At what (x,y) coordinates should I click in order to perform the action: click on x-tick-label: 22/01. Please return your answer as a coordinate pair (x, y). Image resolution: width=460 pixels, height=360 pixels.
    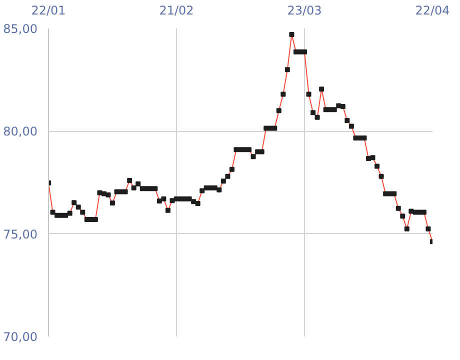
    Looking at the image, I should click on (48, 11).